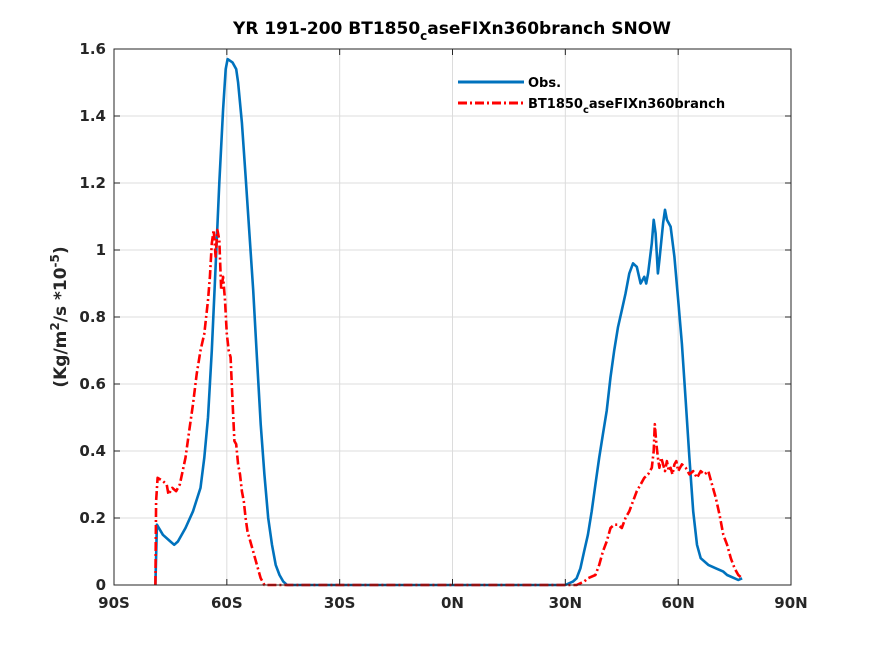 This screenshot has width=875, height=656. I want to click on x-tick-label: 60S, so click(227, 603).